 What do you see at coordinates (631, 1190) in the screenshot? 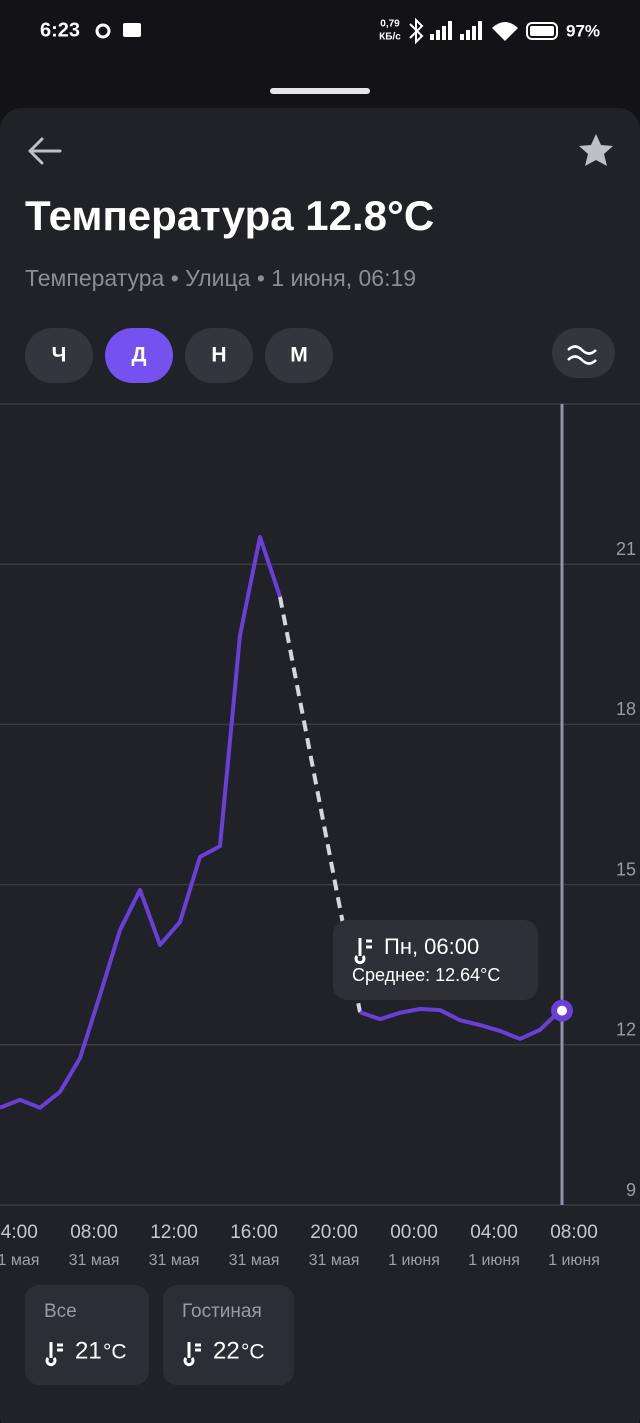
I see `y-tick-label: 9` at bounding box center [631, 1190].